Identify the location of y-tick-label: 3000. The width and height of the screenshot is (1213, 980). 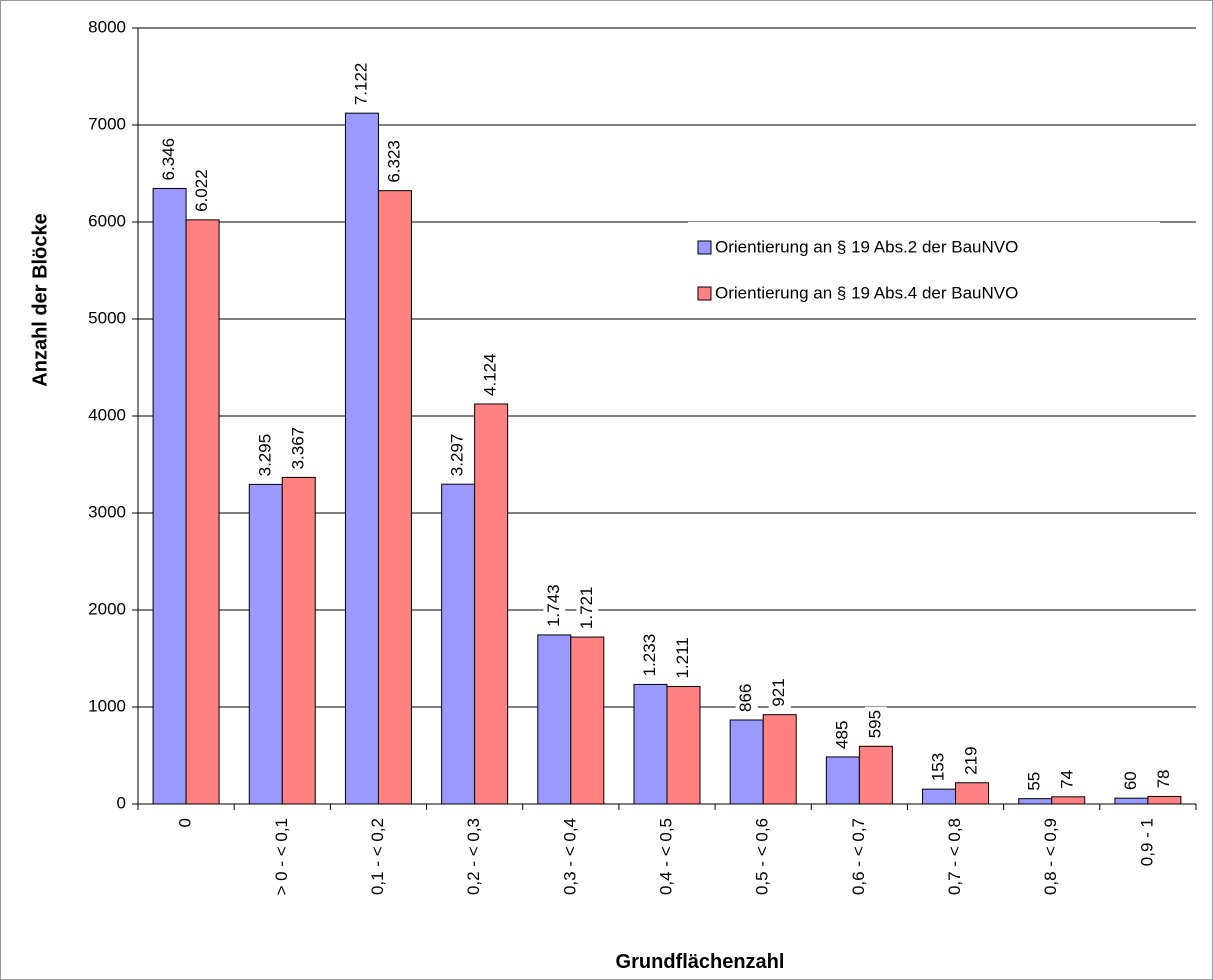
(107, 511).